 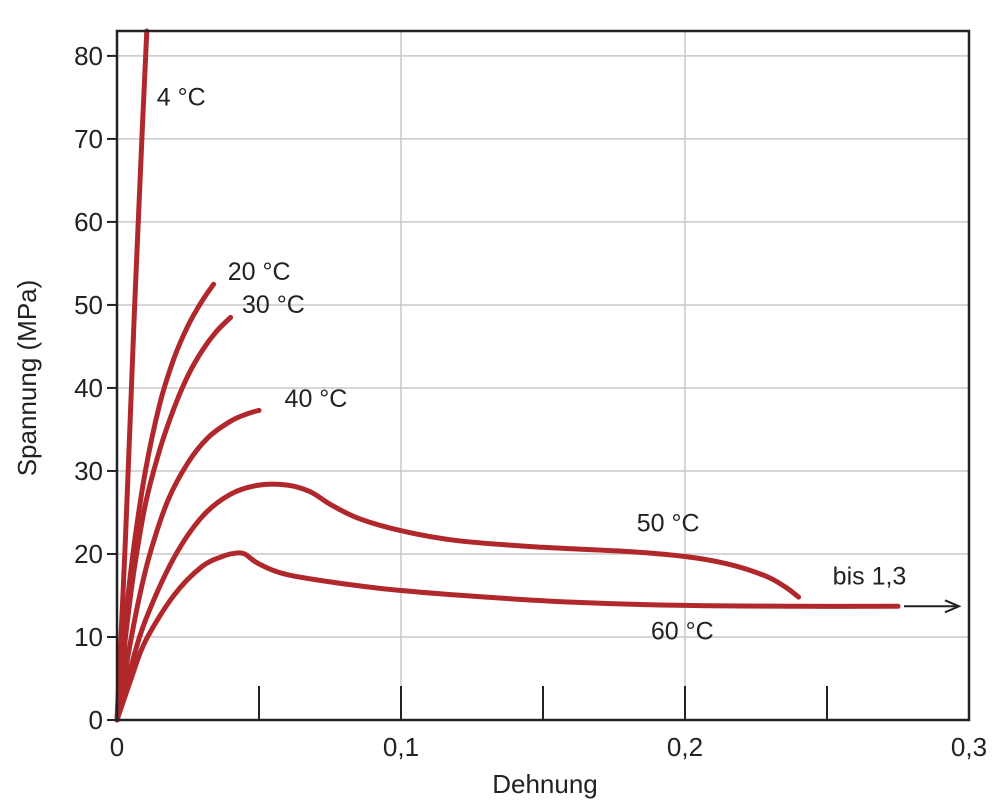 What do you see at coordinates (401, 747) in the screenshot?
I see `x-tick-label: 0,1` at bounding box center [401, 747].